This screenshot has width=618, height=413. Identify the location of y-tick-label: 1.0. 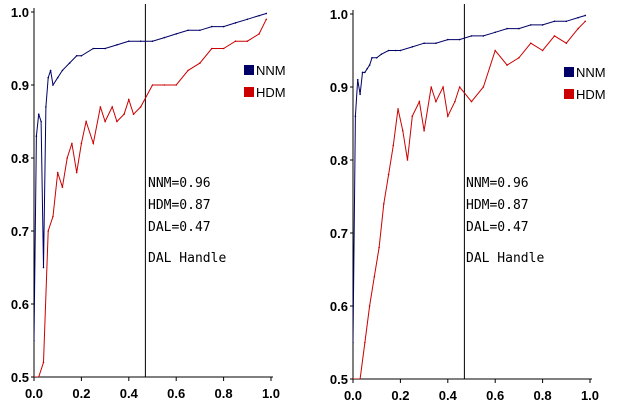
(20, 12).